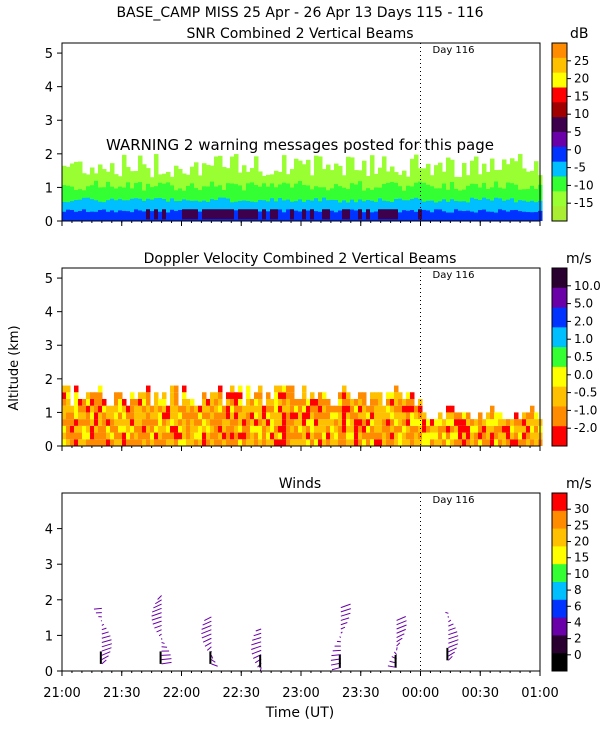 Image resolution: width=600 pixels, height=754 pixels. Describe the element at coordinates (580, 168) in the screenshot. I see `colorbar-label: -5` at that location.